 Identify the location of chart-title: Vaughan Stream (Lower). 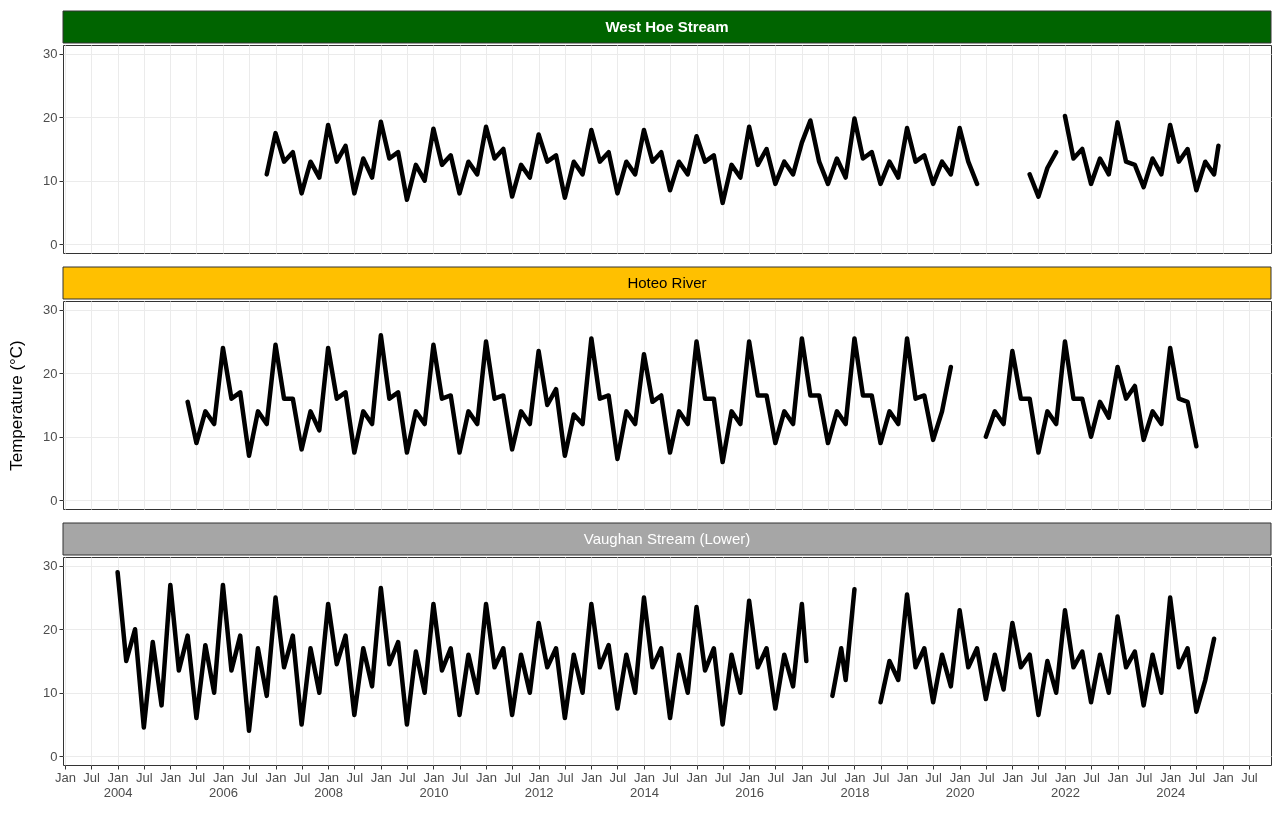
(667, 538).